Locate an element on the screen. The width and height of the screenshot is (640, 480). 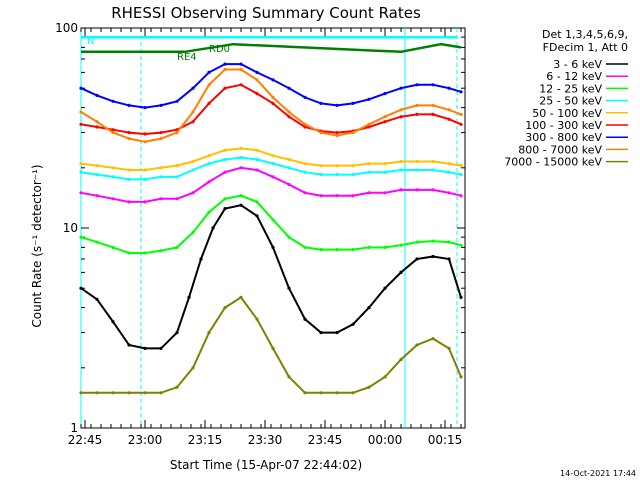
x-tick-label: 23:45 is located at coordinates (325, 440).